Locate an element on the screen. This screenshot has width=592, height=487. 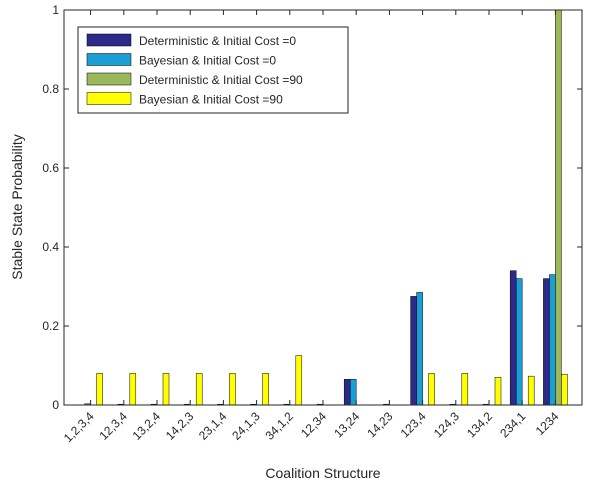
y-tick-label: 0.2 is located at coordinates (50, 326).